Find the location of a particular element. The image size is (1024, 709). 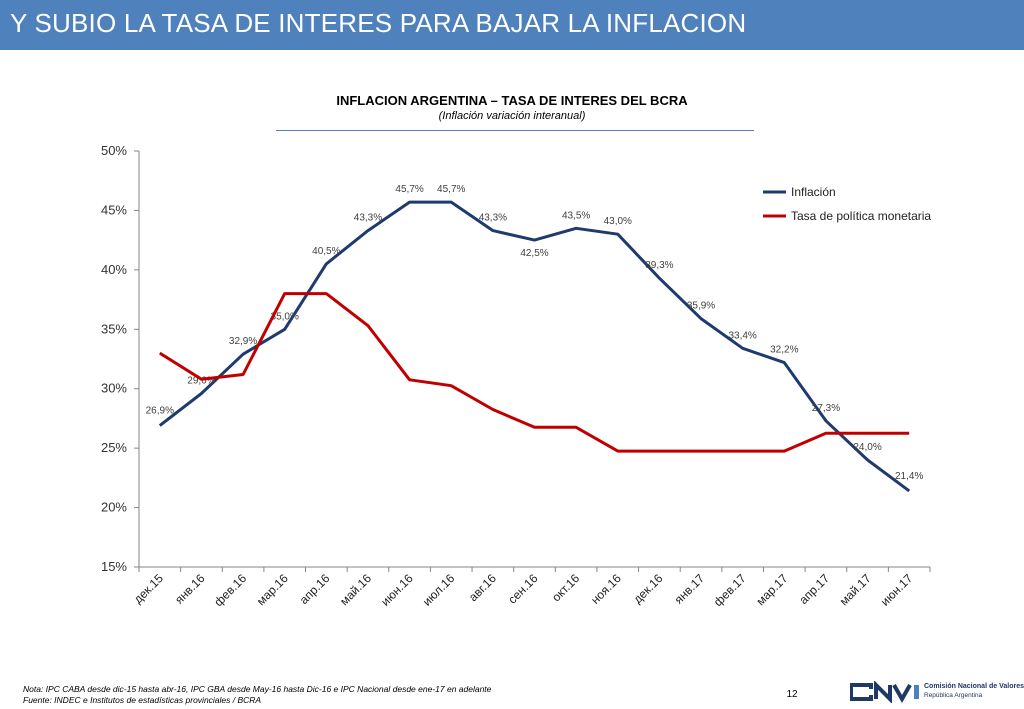

x-tick-label: фев.17 is located at coordinates (730, 590).